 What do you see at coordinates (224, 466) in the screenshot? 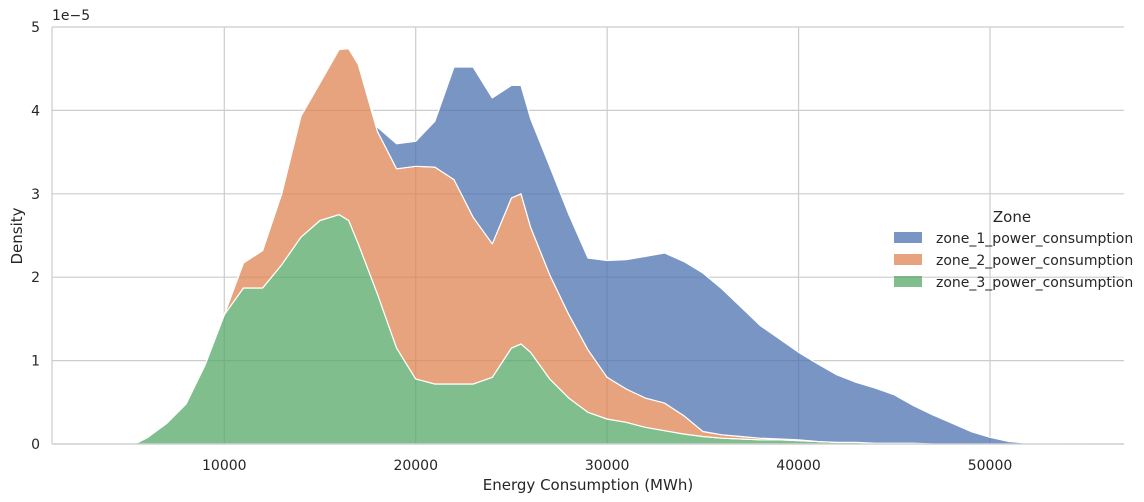
I see `x-tick-label: 10000` at bounding box center [224, 466].